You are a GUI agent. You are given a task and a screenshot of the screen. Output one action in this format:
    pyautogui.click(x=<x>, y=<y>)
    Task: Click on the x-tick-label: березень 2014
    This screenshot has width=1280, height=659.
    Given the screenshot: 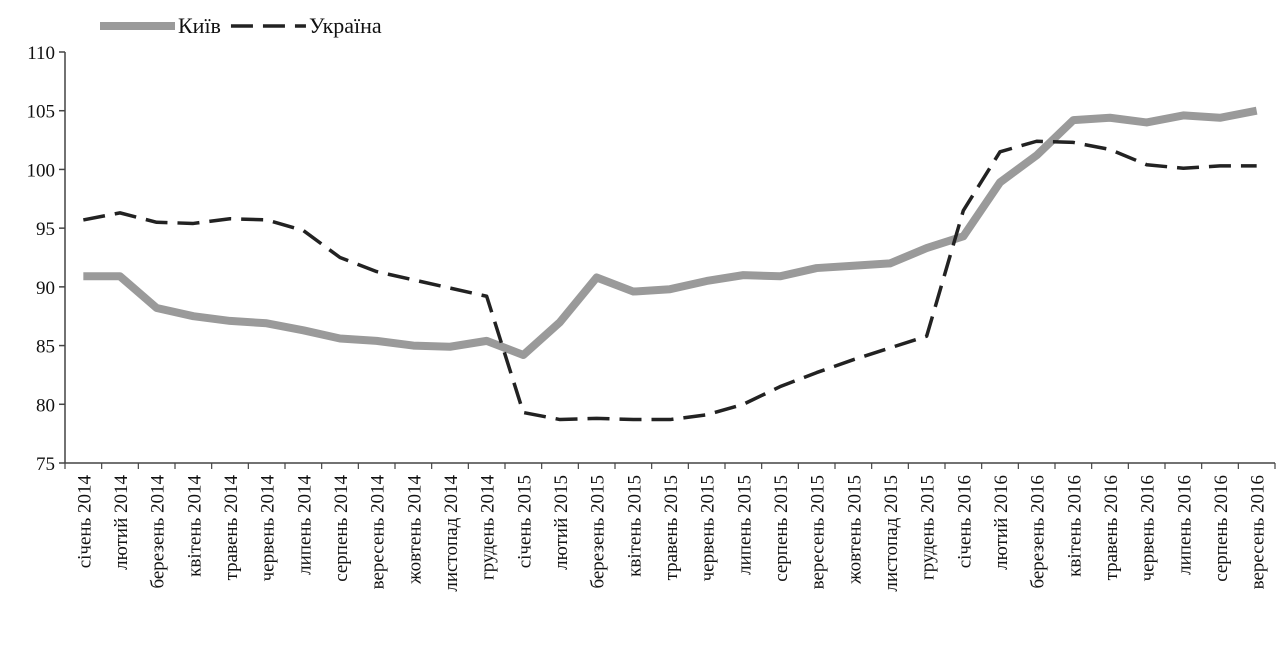 What is the action you would take?
    pyautogui.click(x=158, y=532)
    